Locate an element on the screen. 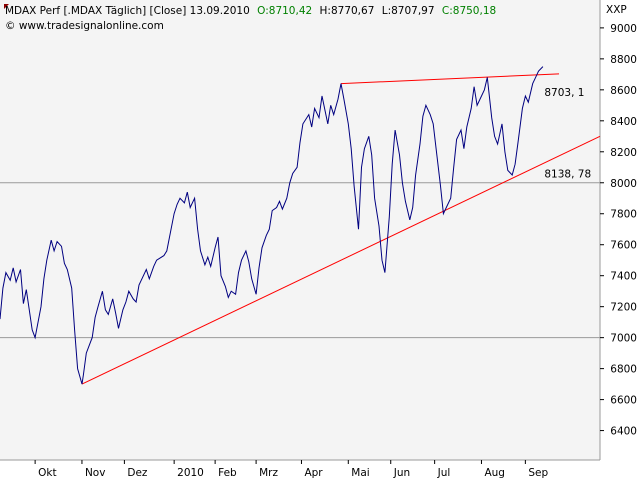 Image resolution: width=640 pixels, height=480 pixels. header-close: C:8750,18 is located at coordinates (469, 11).